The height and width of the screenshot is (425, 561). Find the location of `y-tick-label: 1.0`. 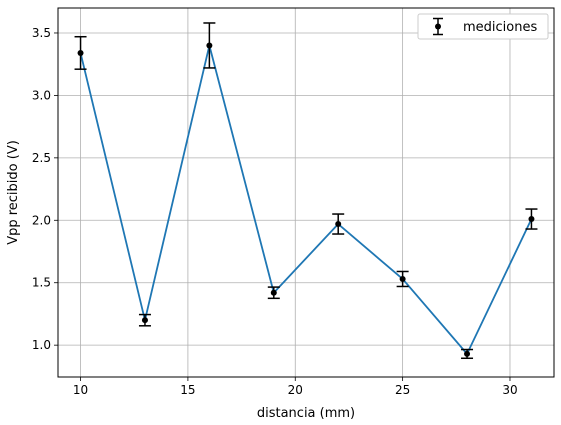

y-tick-label: 1.0 is located at coordinates (41, 345).